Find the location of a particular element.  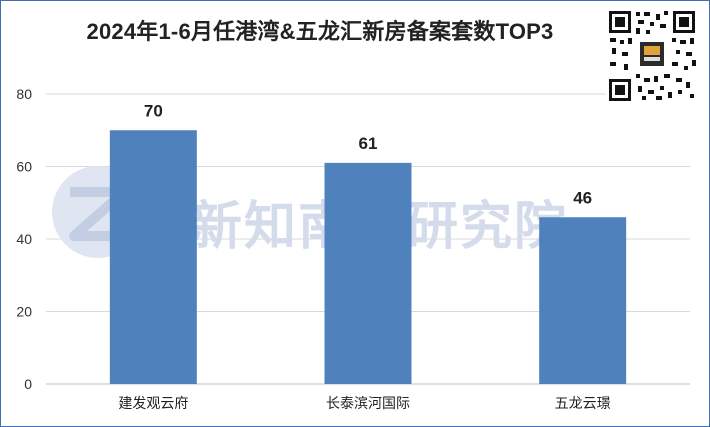

chart-title: 2024年1-6月任港湾&五龙汇新房备案套数TOP3 is located at coordinates (320, 31).